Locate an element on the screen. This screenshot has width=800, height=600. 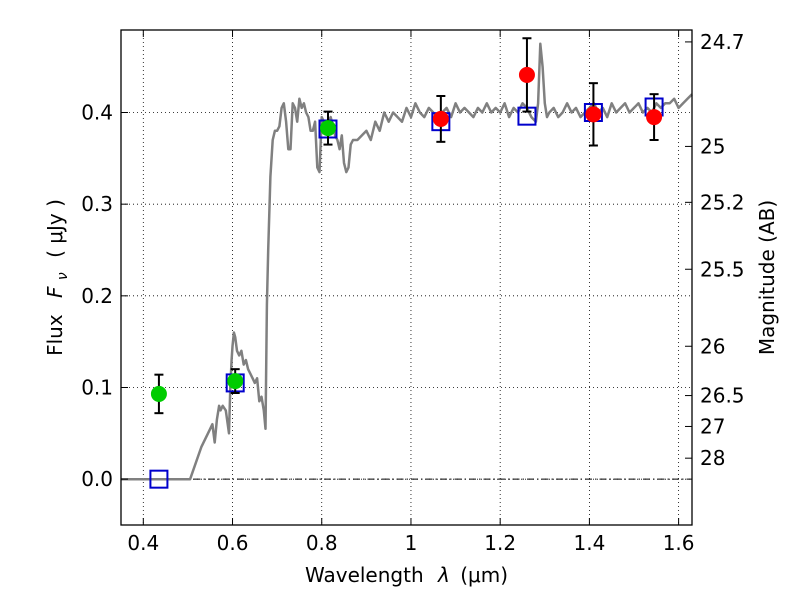
y-axis-label-subscript: ν is located at coordinates (63, 276).